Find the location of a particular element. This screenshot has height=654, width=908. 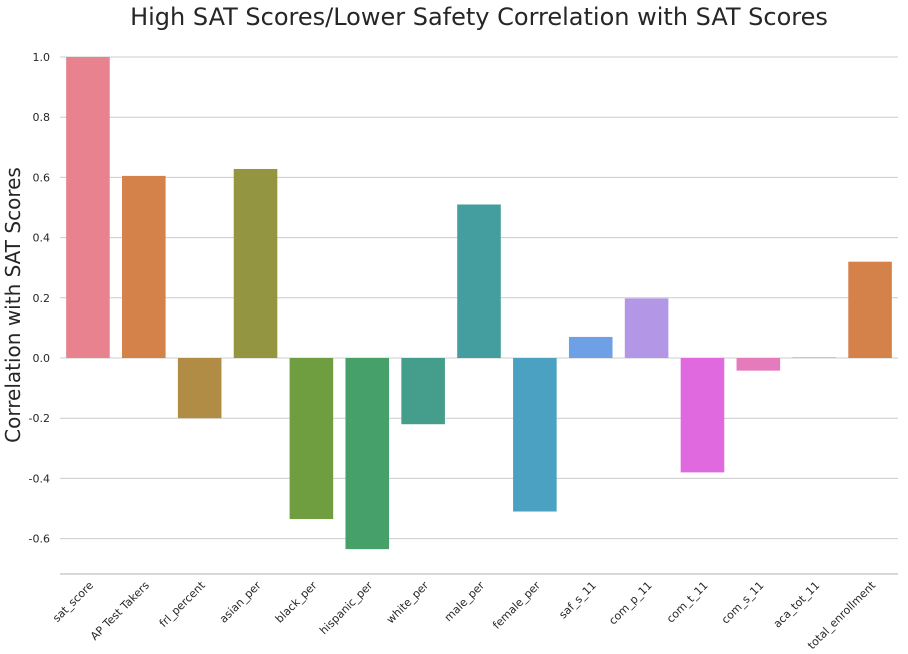

bar-black-per is located at coordinates (312, 438).